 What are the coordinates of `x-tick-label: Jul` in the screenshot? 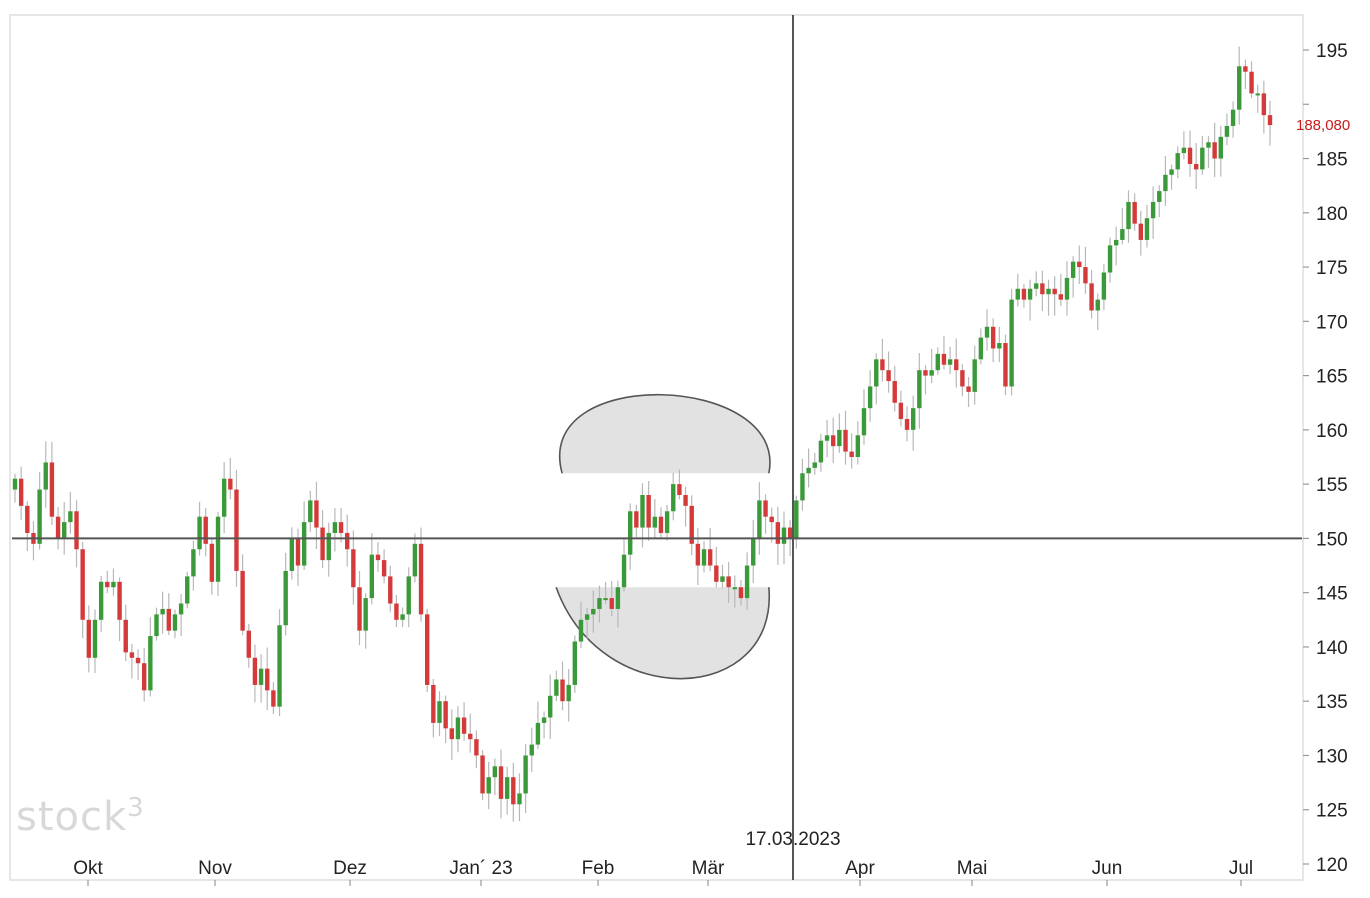 It's located at (1241, 868).